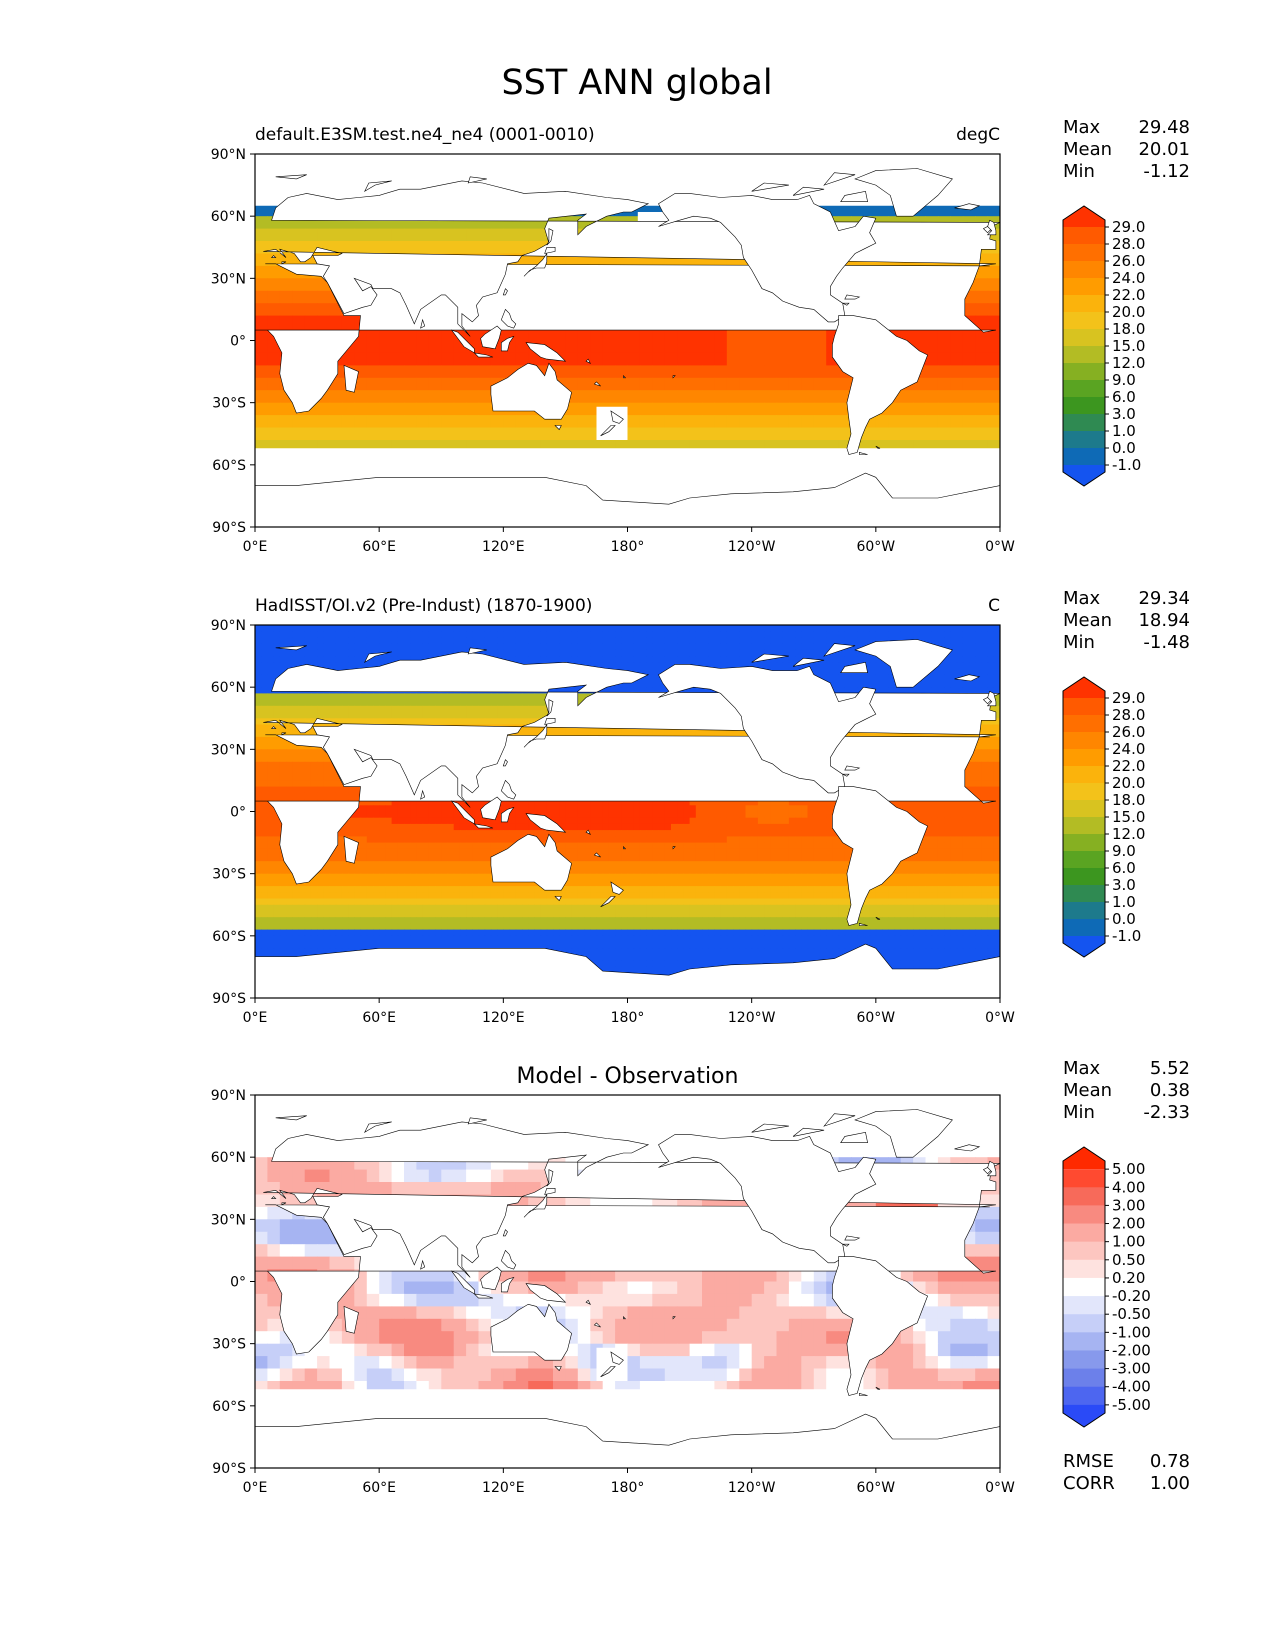 The image size is (1275, 1650). I want to click on colorbar-tick-label: 3.0, so click(1124, 414).